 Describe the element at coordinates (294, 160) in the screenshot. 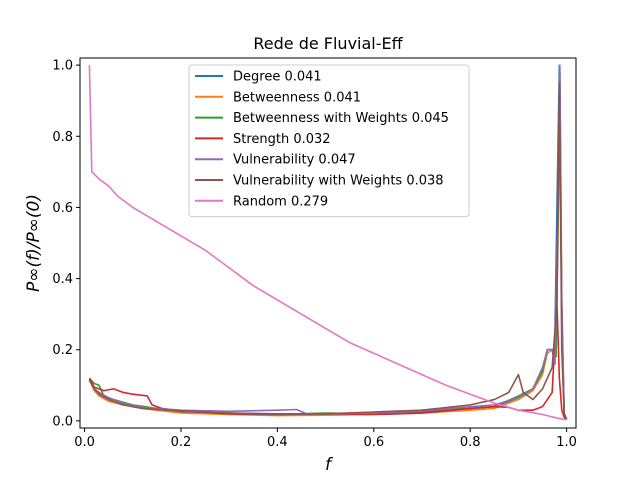

I see `legend-label: Vulnerability 0.047` at that location.